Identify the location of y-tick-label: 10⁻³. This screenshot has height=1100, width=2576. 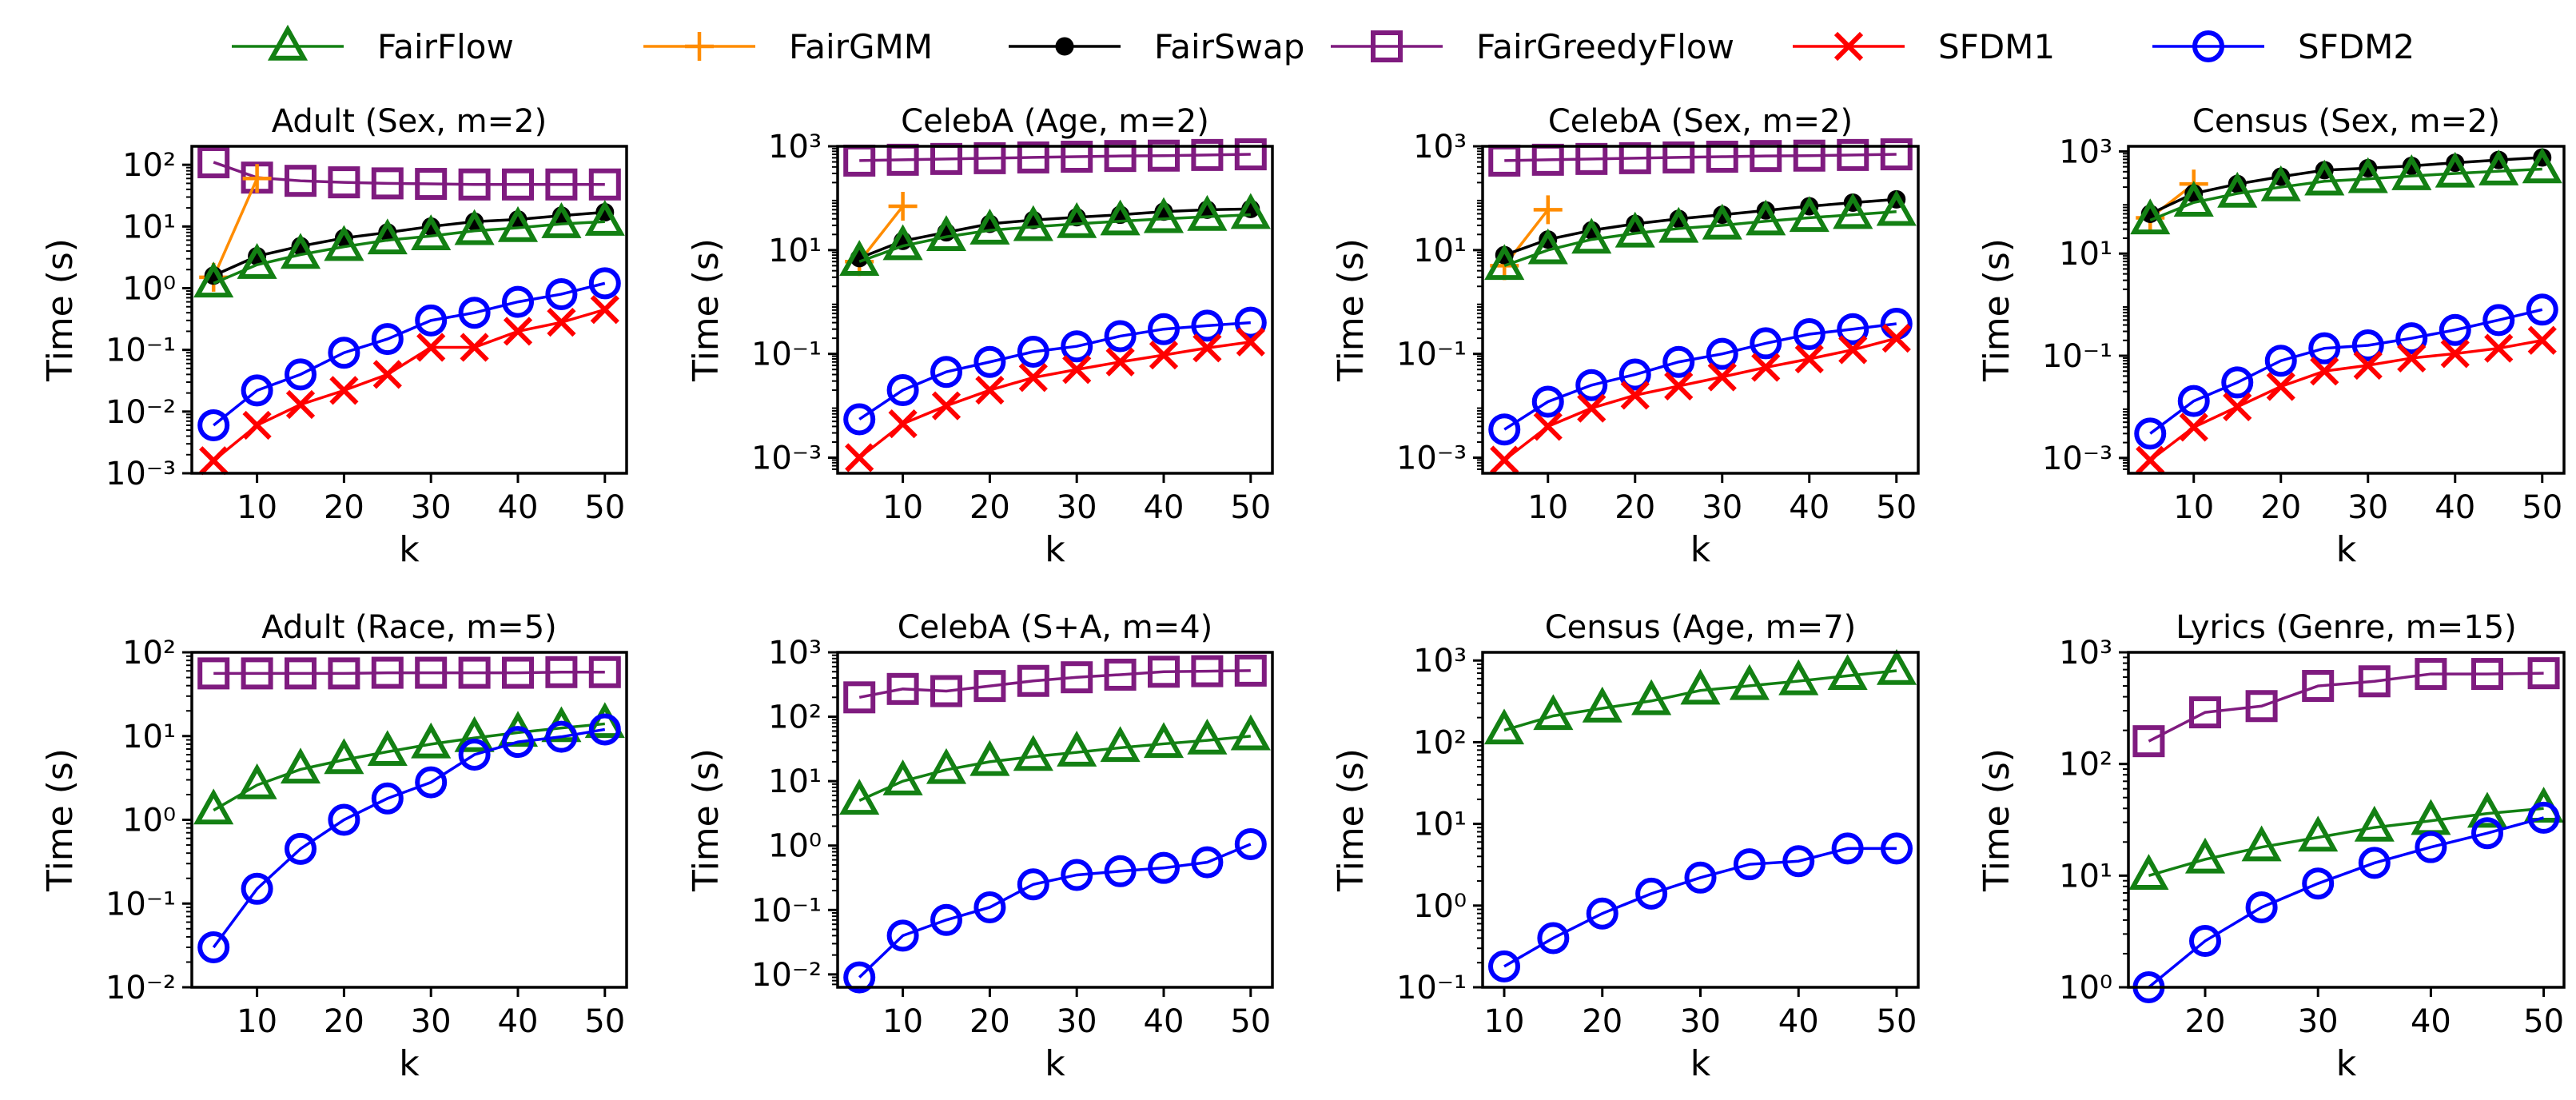
(786, 459).